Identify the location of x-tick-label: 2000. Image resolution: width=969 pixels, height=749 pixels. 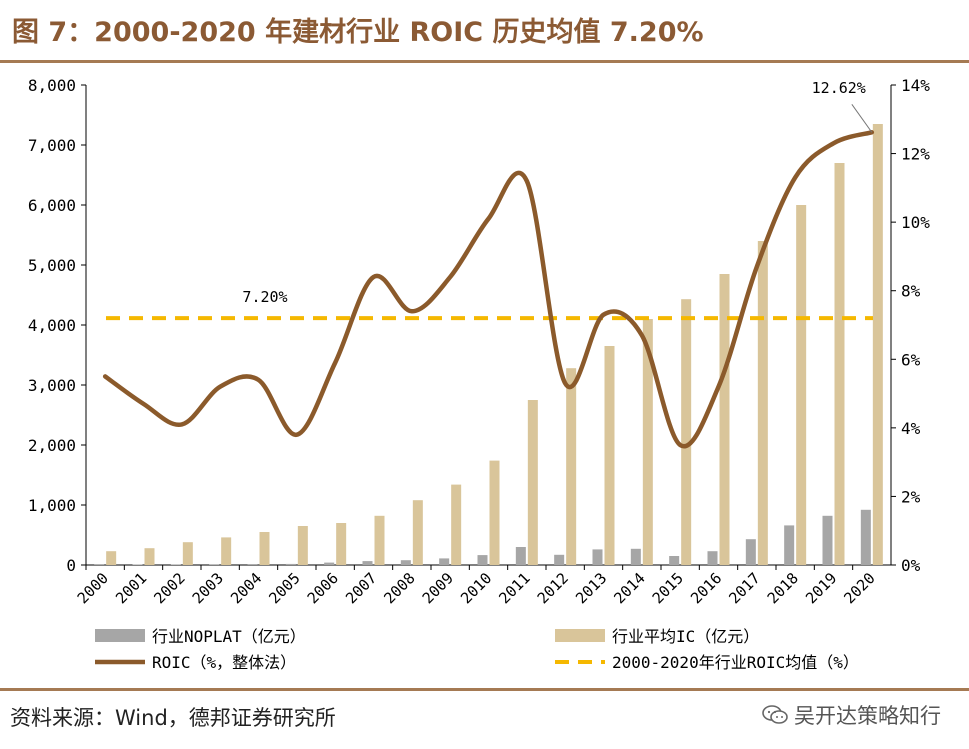
(93, 588).